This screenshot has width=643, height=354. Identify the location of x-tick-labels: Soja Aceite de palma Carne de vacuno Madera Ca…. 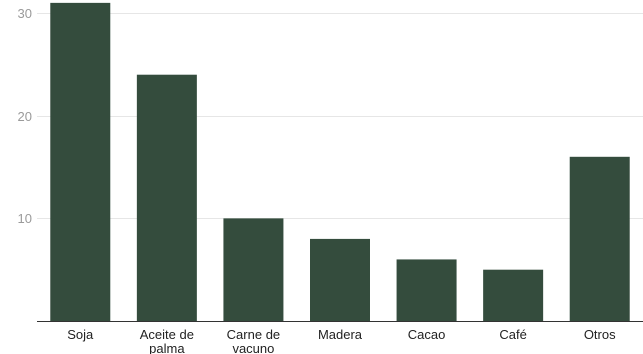
(341, 340).